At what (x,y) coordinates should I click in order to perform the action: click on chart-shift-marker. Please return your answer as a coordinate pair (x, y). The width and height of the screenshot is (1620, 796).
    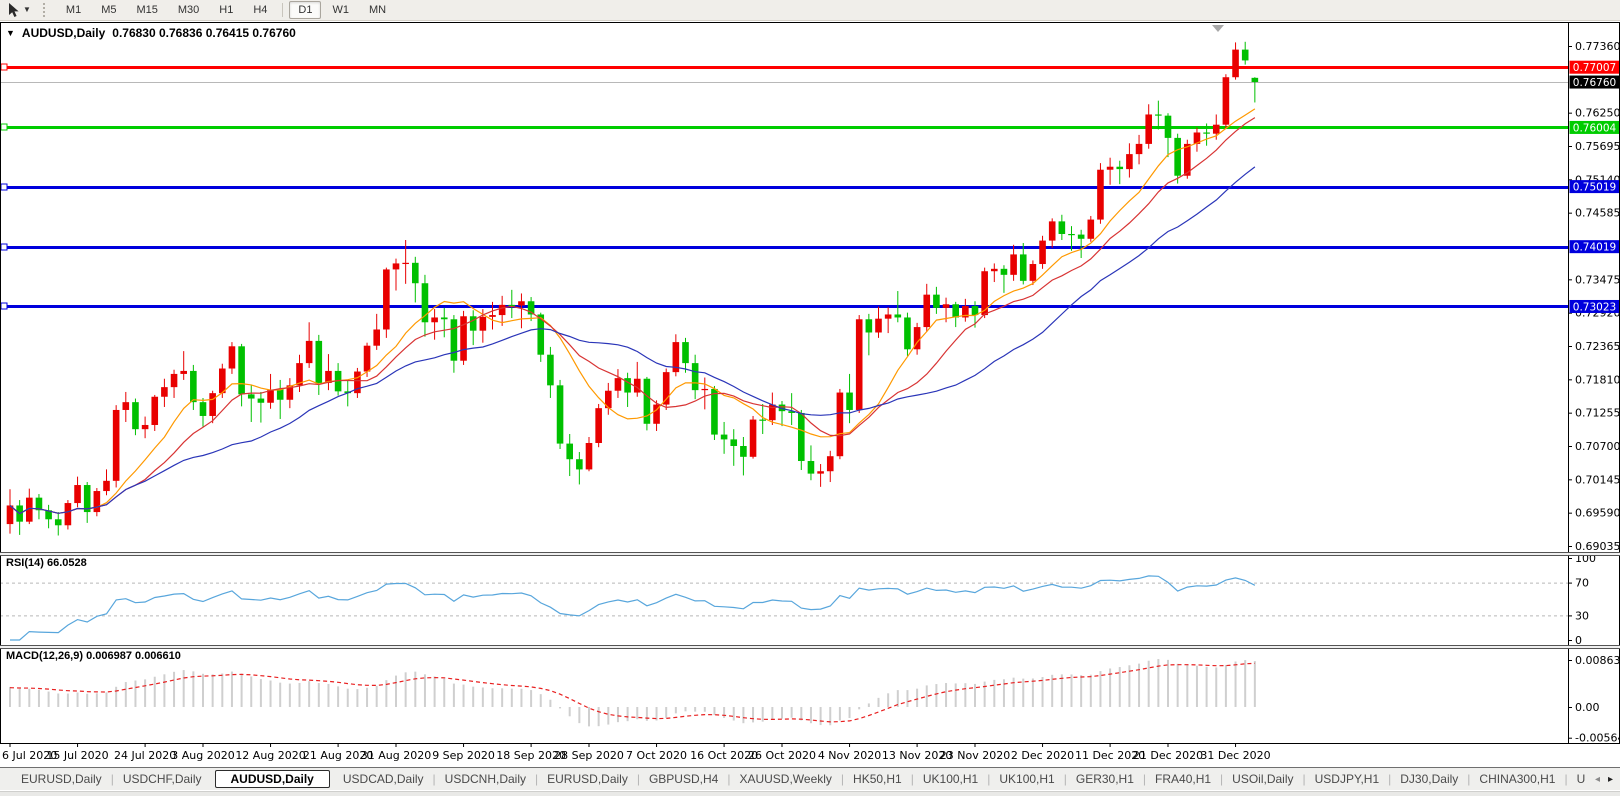
    Looking at the image, I should click on (1218, 28).